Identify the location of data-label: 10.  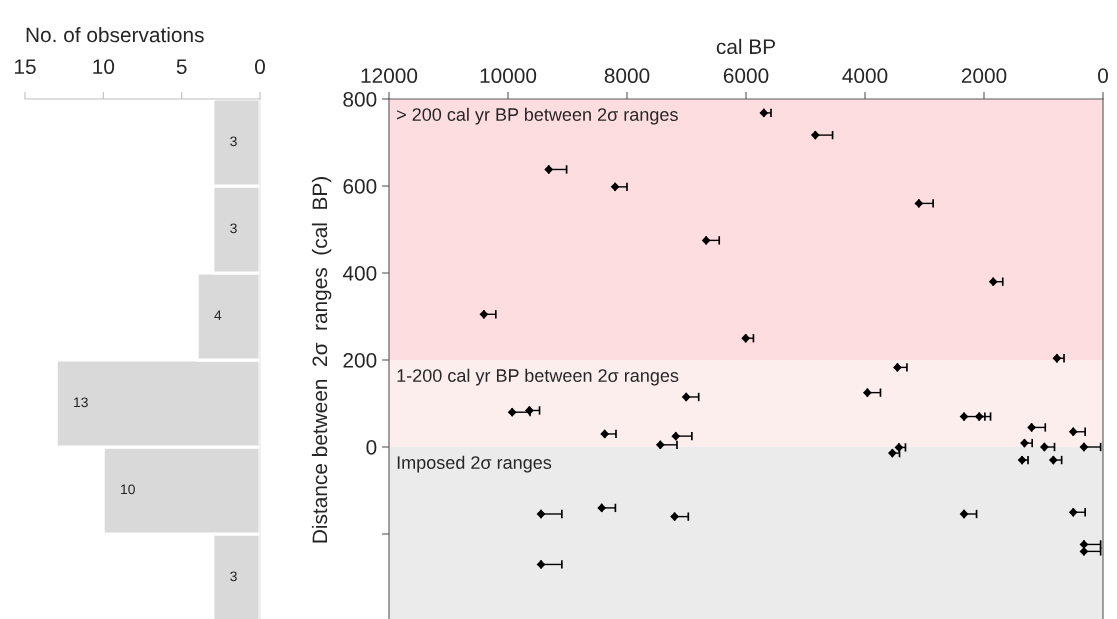
(128, 489).